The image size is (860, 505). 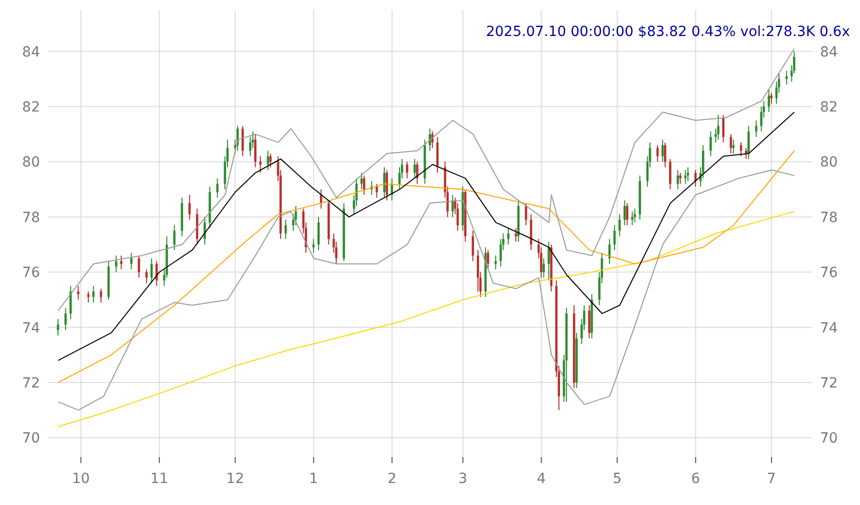 What do you see at coordinates (829, 218) in the screenshot?
I see `y2-tick-label: 78` at bounding box center [829, 218].